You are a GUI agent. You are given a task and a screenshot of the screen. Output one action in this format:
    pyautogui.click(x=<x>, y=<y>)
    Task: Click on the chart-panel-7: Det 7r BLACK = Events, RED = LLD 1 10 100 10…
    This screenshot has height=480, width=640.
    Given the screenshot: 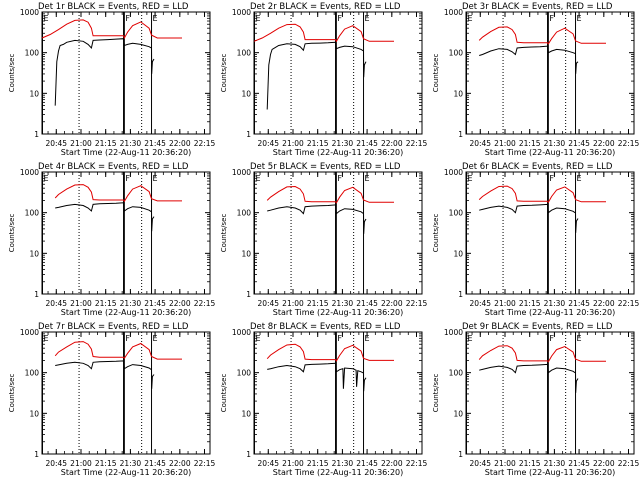 What is the action you would take?
    pyautogui.click(x=112, y=399)
    